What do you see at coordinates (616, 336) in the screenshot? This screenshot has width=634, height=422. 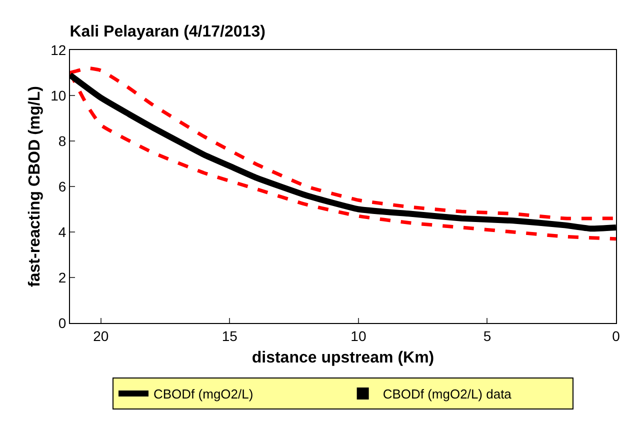 I see `x-tick-label: 0` at bounding box center [616, 336].